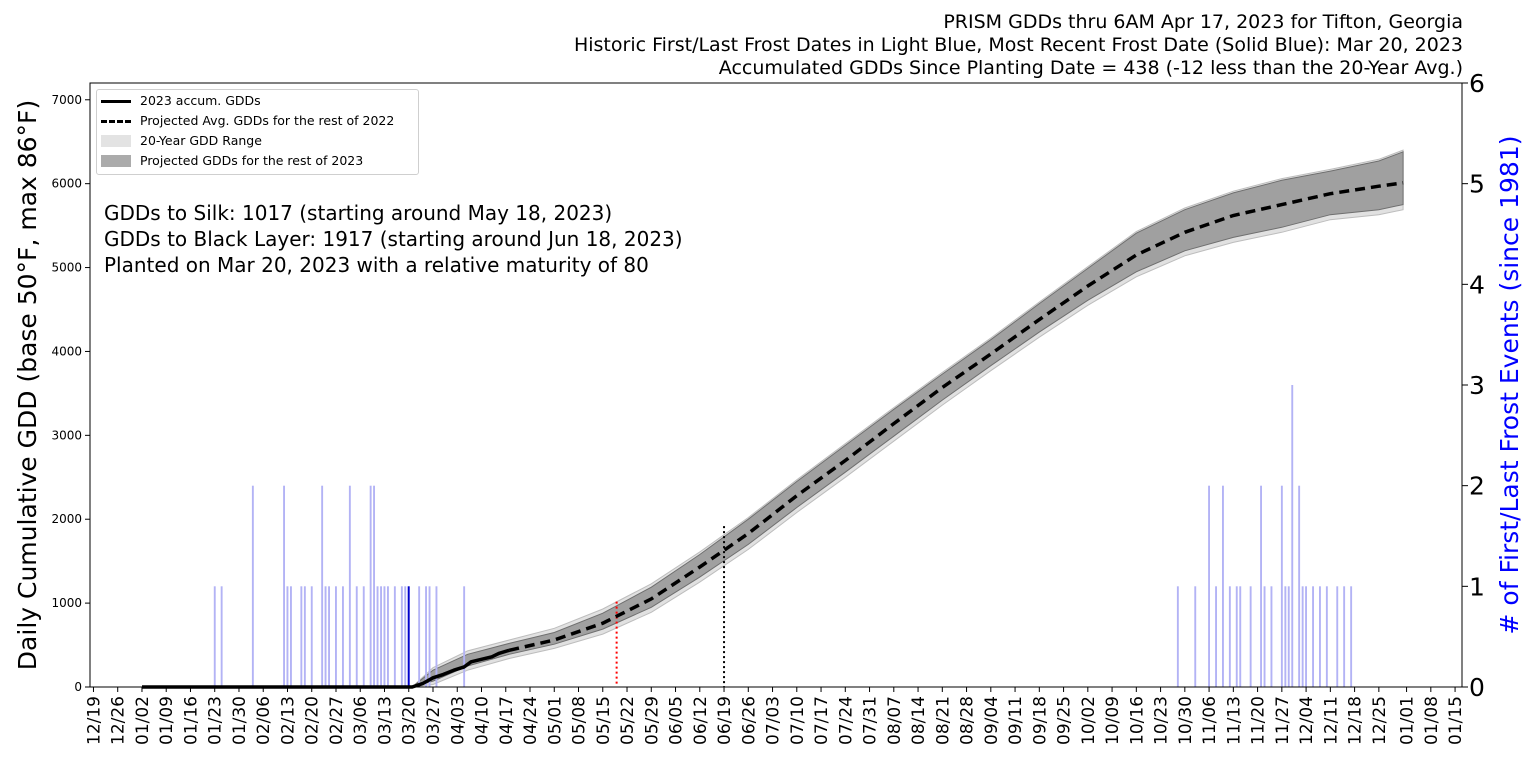 The width and height of the screenshot is (1536, 768). Describe the element at coordinates (1477, 486) in the screenshot. I see `y2-tick-label: 2` at that location.